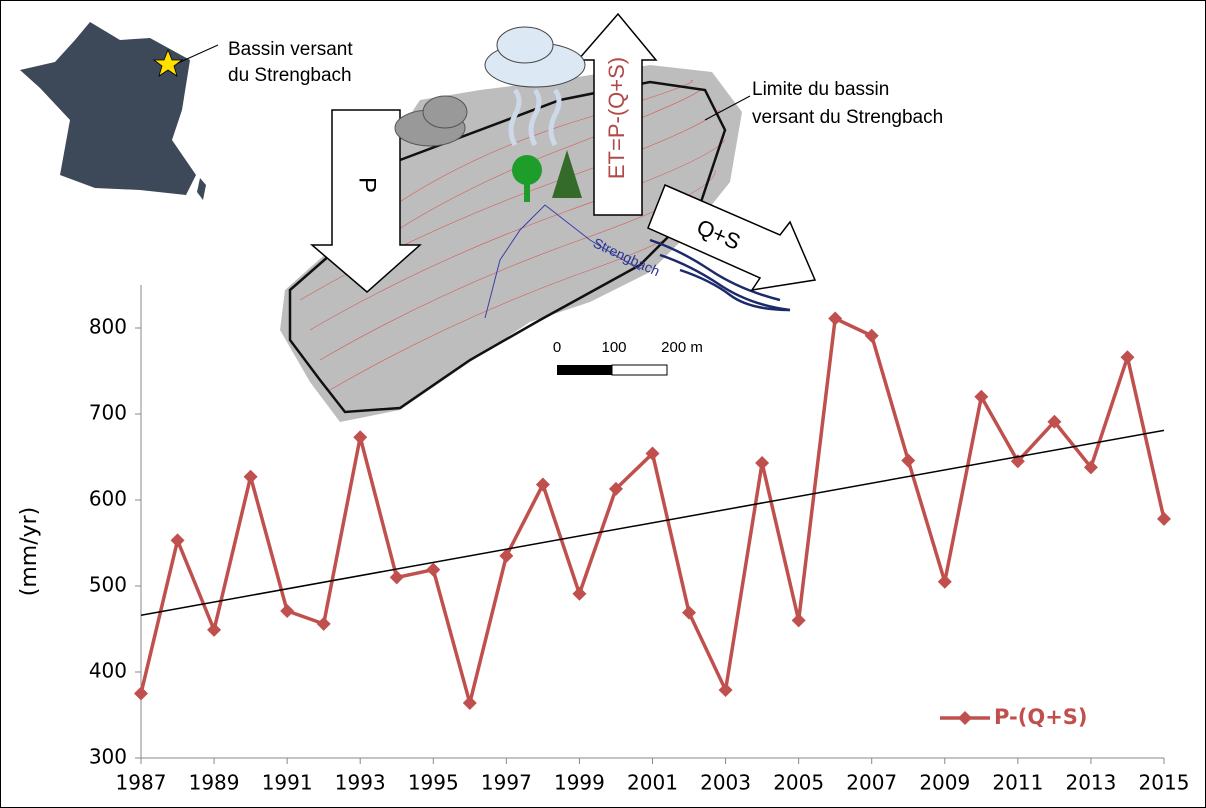  I want to click on x-tick-label: 2003, so click(725, 783).